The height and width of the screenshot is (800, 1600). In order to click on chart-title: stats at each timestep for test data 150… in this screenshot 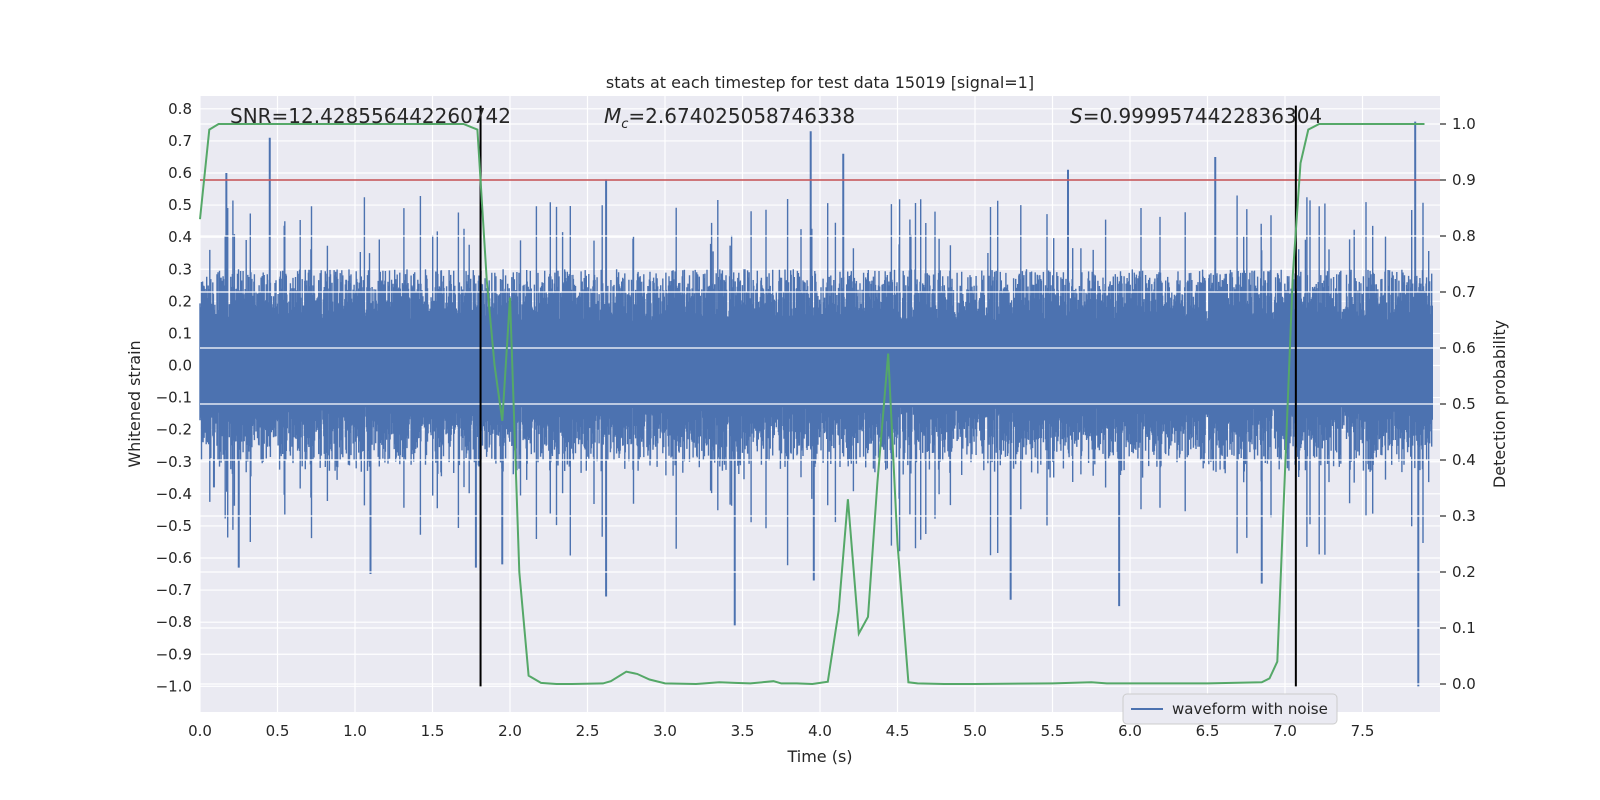, I will do `click(820, 82)`.